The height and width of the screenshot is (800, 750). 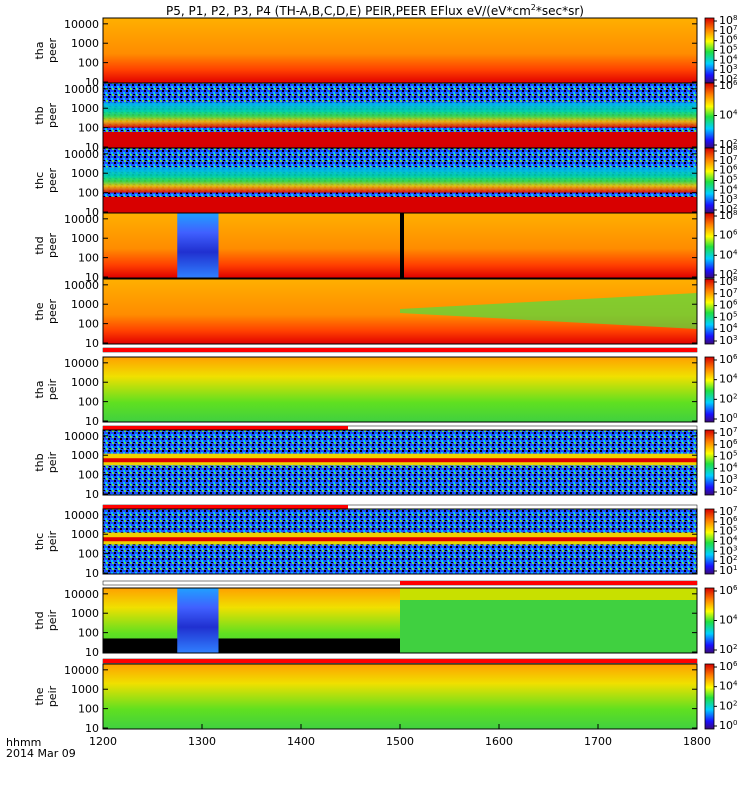 I want to click on date-label: 2014 Mar 09, so click(x=41, y=753).